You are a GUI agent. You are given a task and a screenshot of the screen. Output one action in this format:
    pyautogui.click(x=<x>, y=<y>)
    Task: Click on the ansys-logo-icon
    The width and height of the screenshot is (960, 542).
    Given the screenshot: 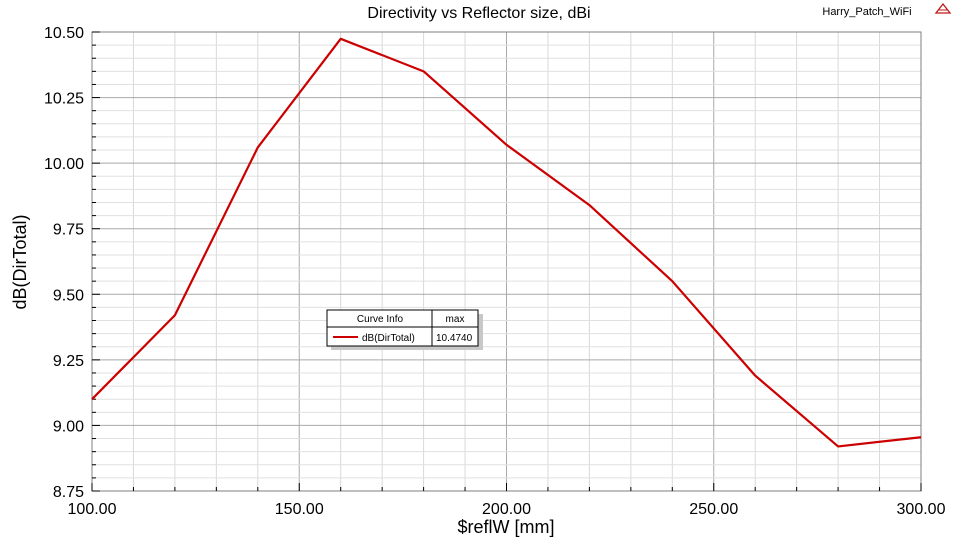 What is the action you would take?
    pyautogui.click(x=943, y=8)
    